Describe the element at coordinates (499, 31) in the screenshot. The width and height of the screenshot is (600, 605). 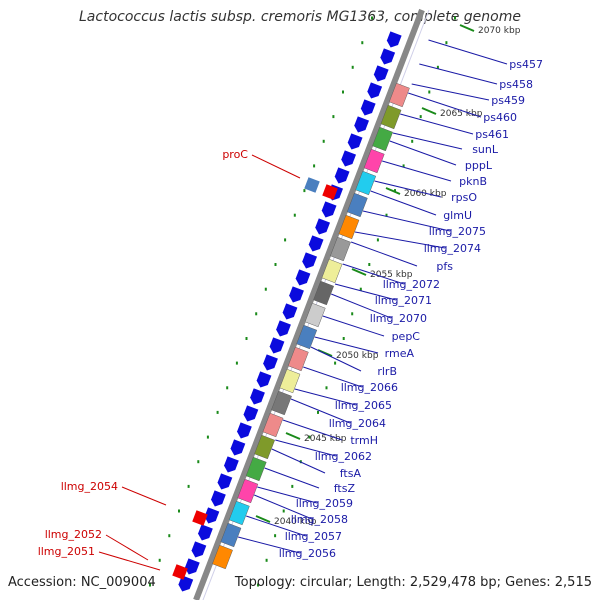
I see `kbp-label-0: 2070 kbp` at that location.